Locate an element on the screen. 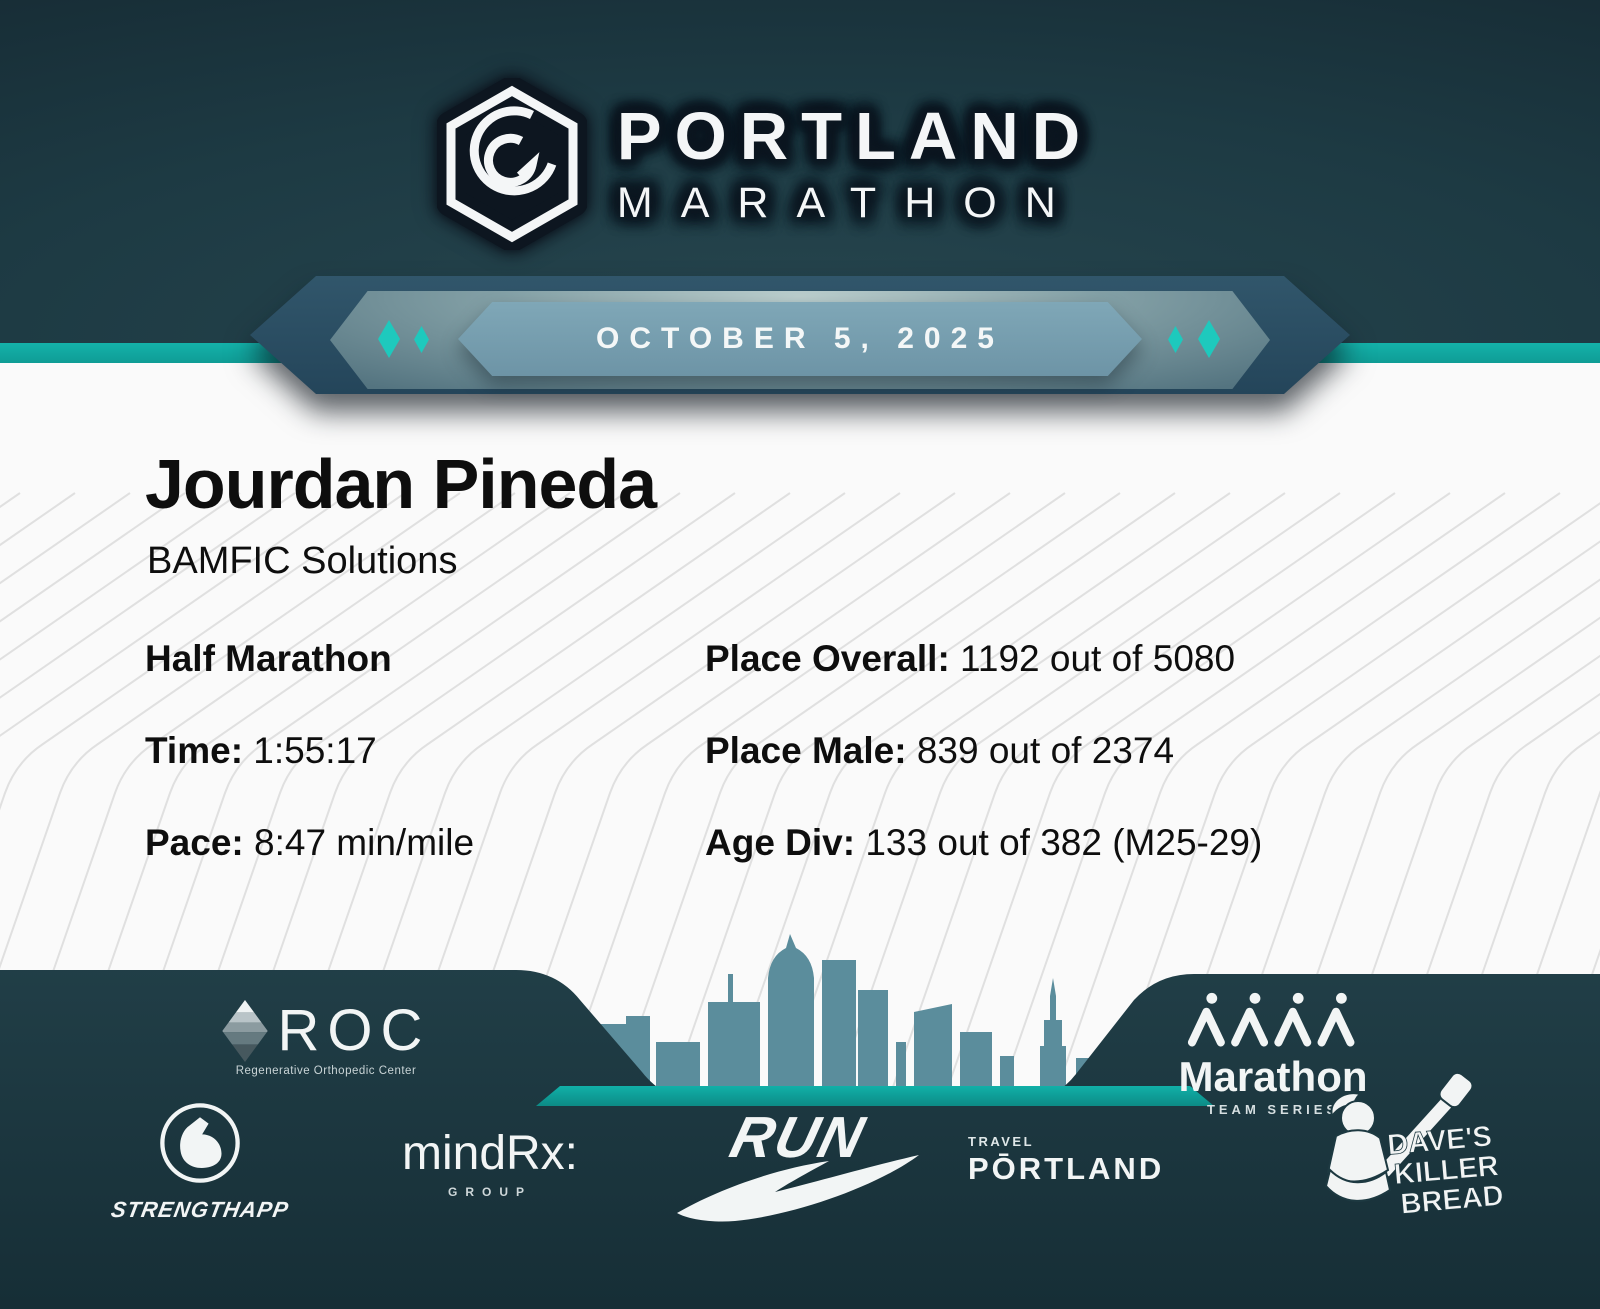  stat-time: Time: 1:55:17 is located at coordinates (261, 751).